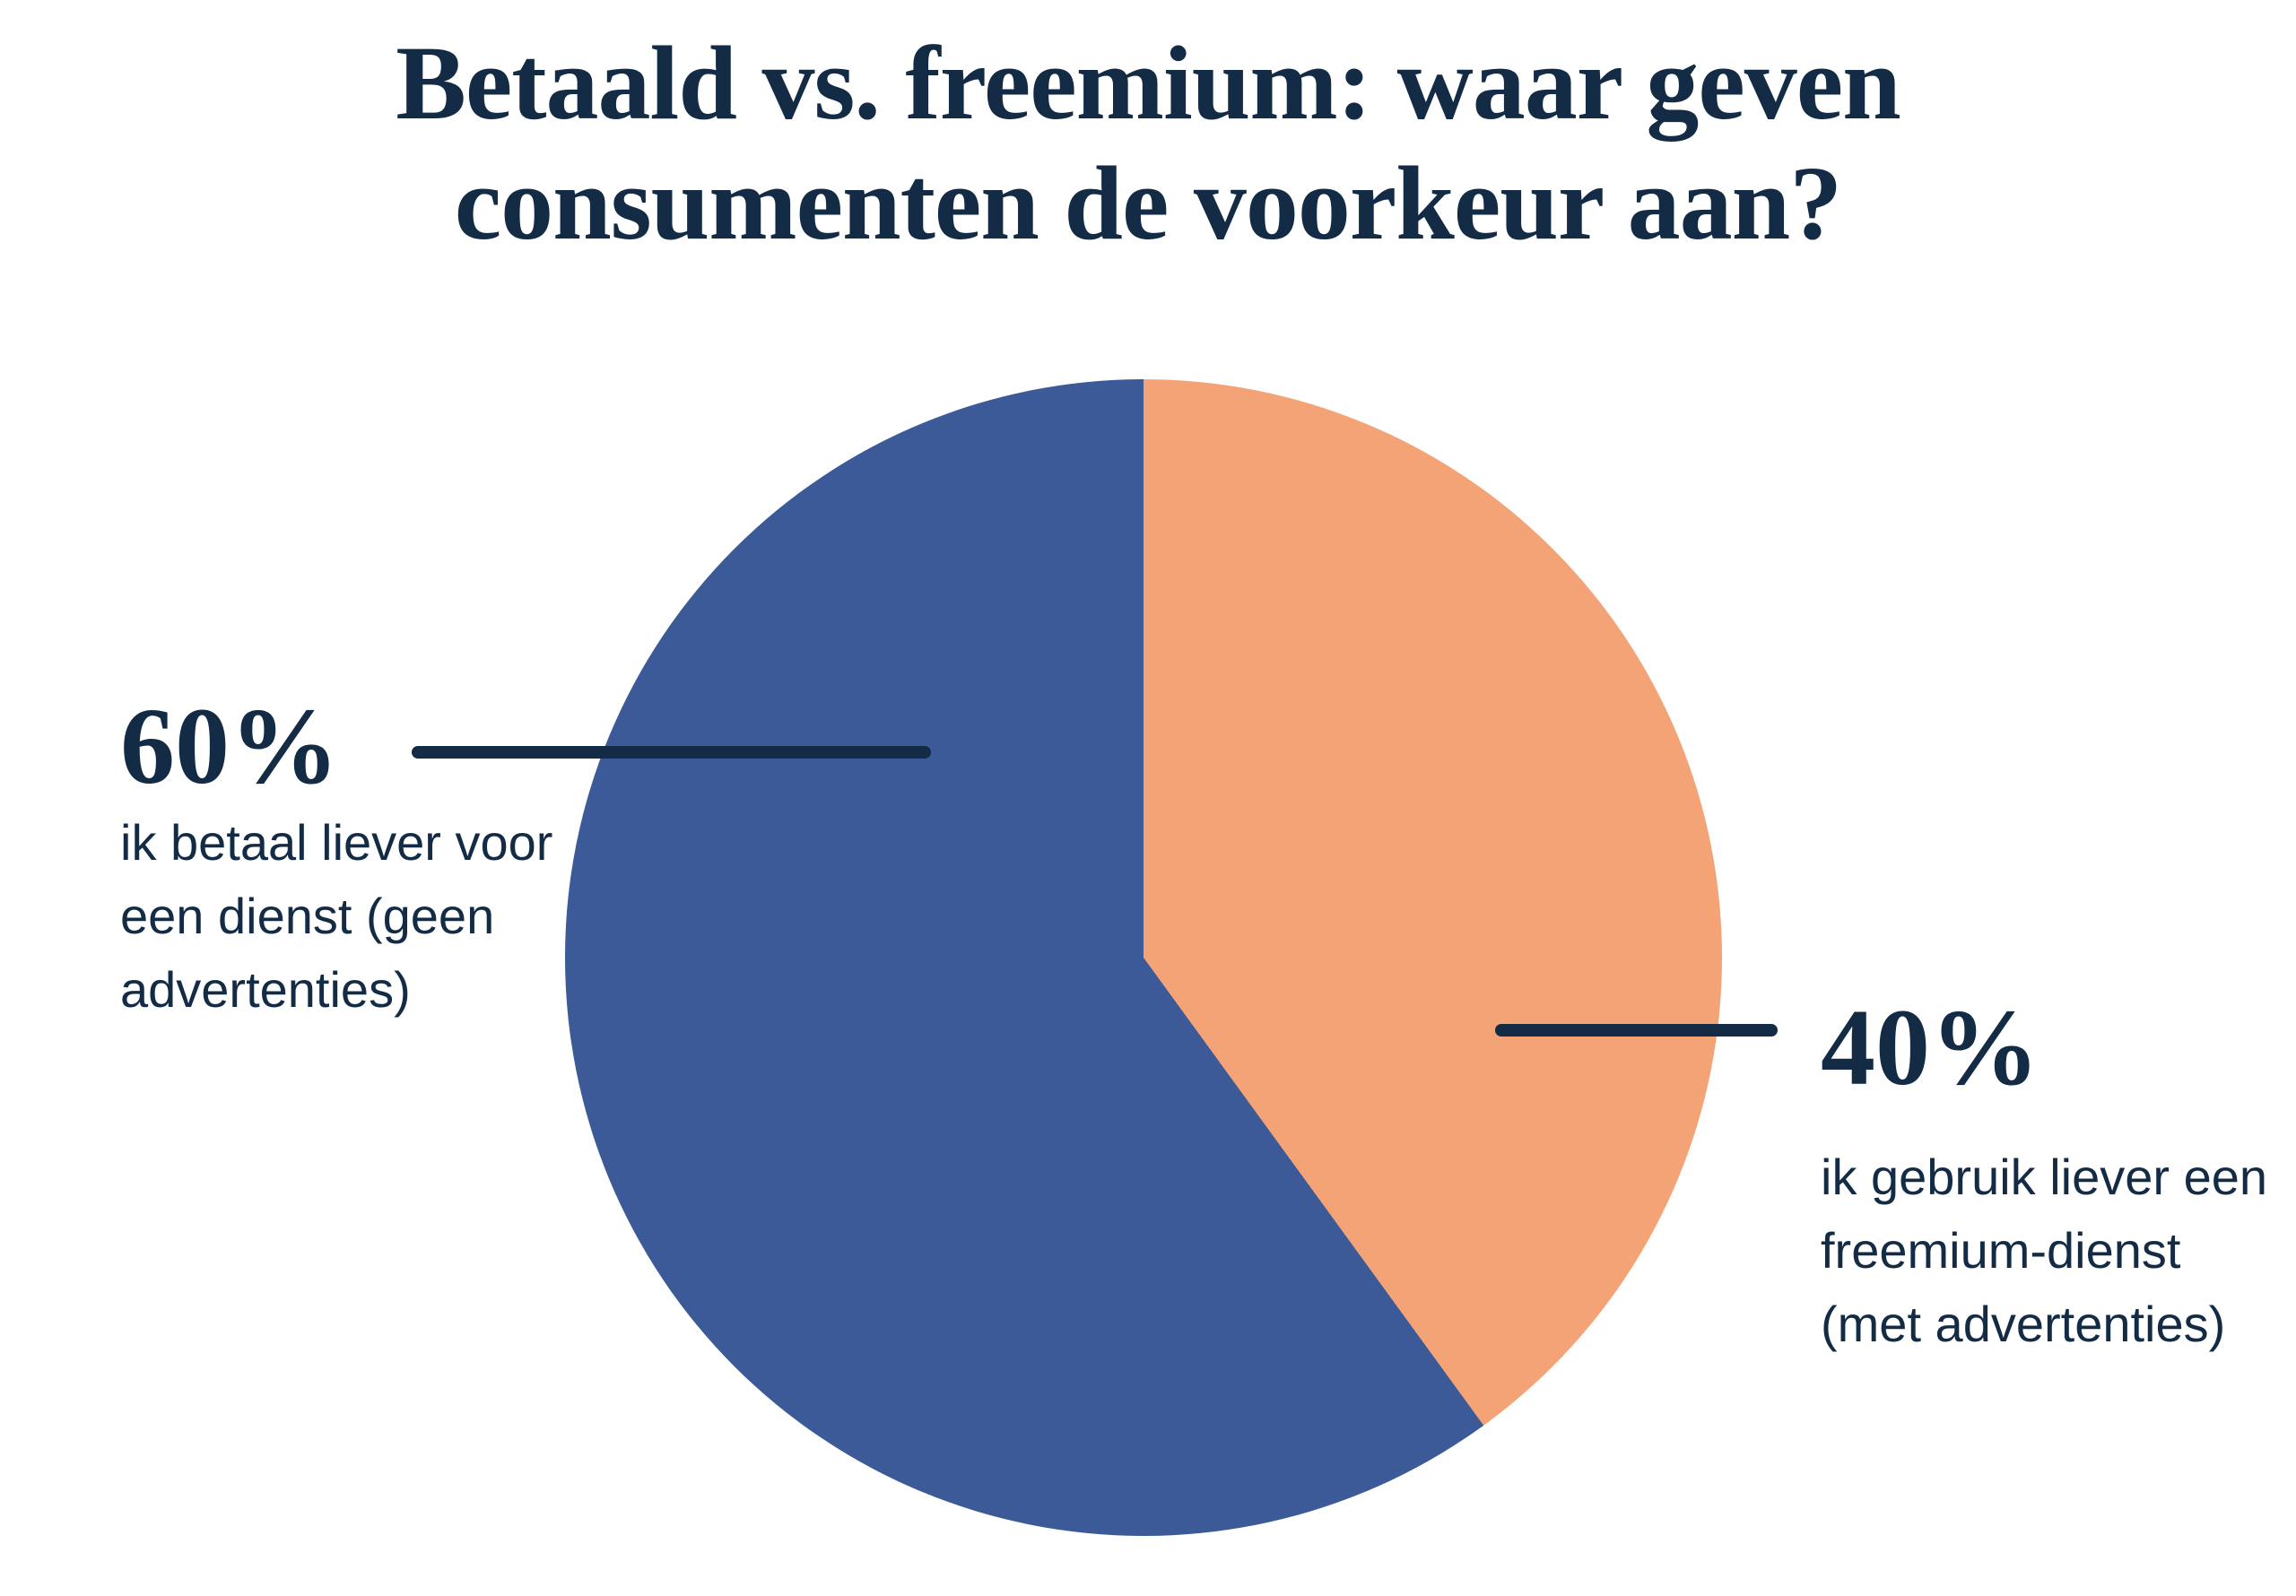 Image resolution: width=2296 pixels, height=1596 pixels. What do you see at coordinates (336, 842) in the screenshot?
I see `callout-60-label-line-1: ik betaal liever voor` at bounding box center [336, 842].